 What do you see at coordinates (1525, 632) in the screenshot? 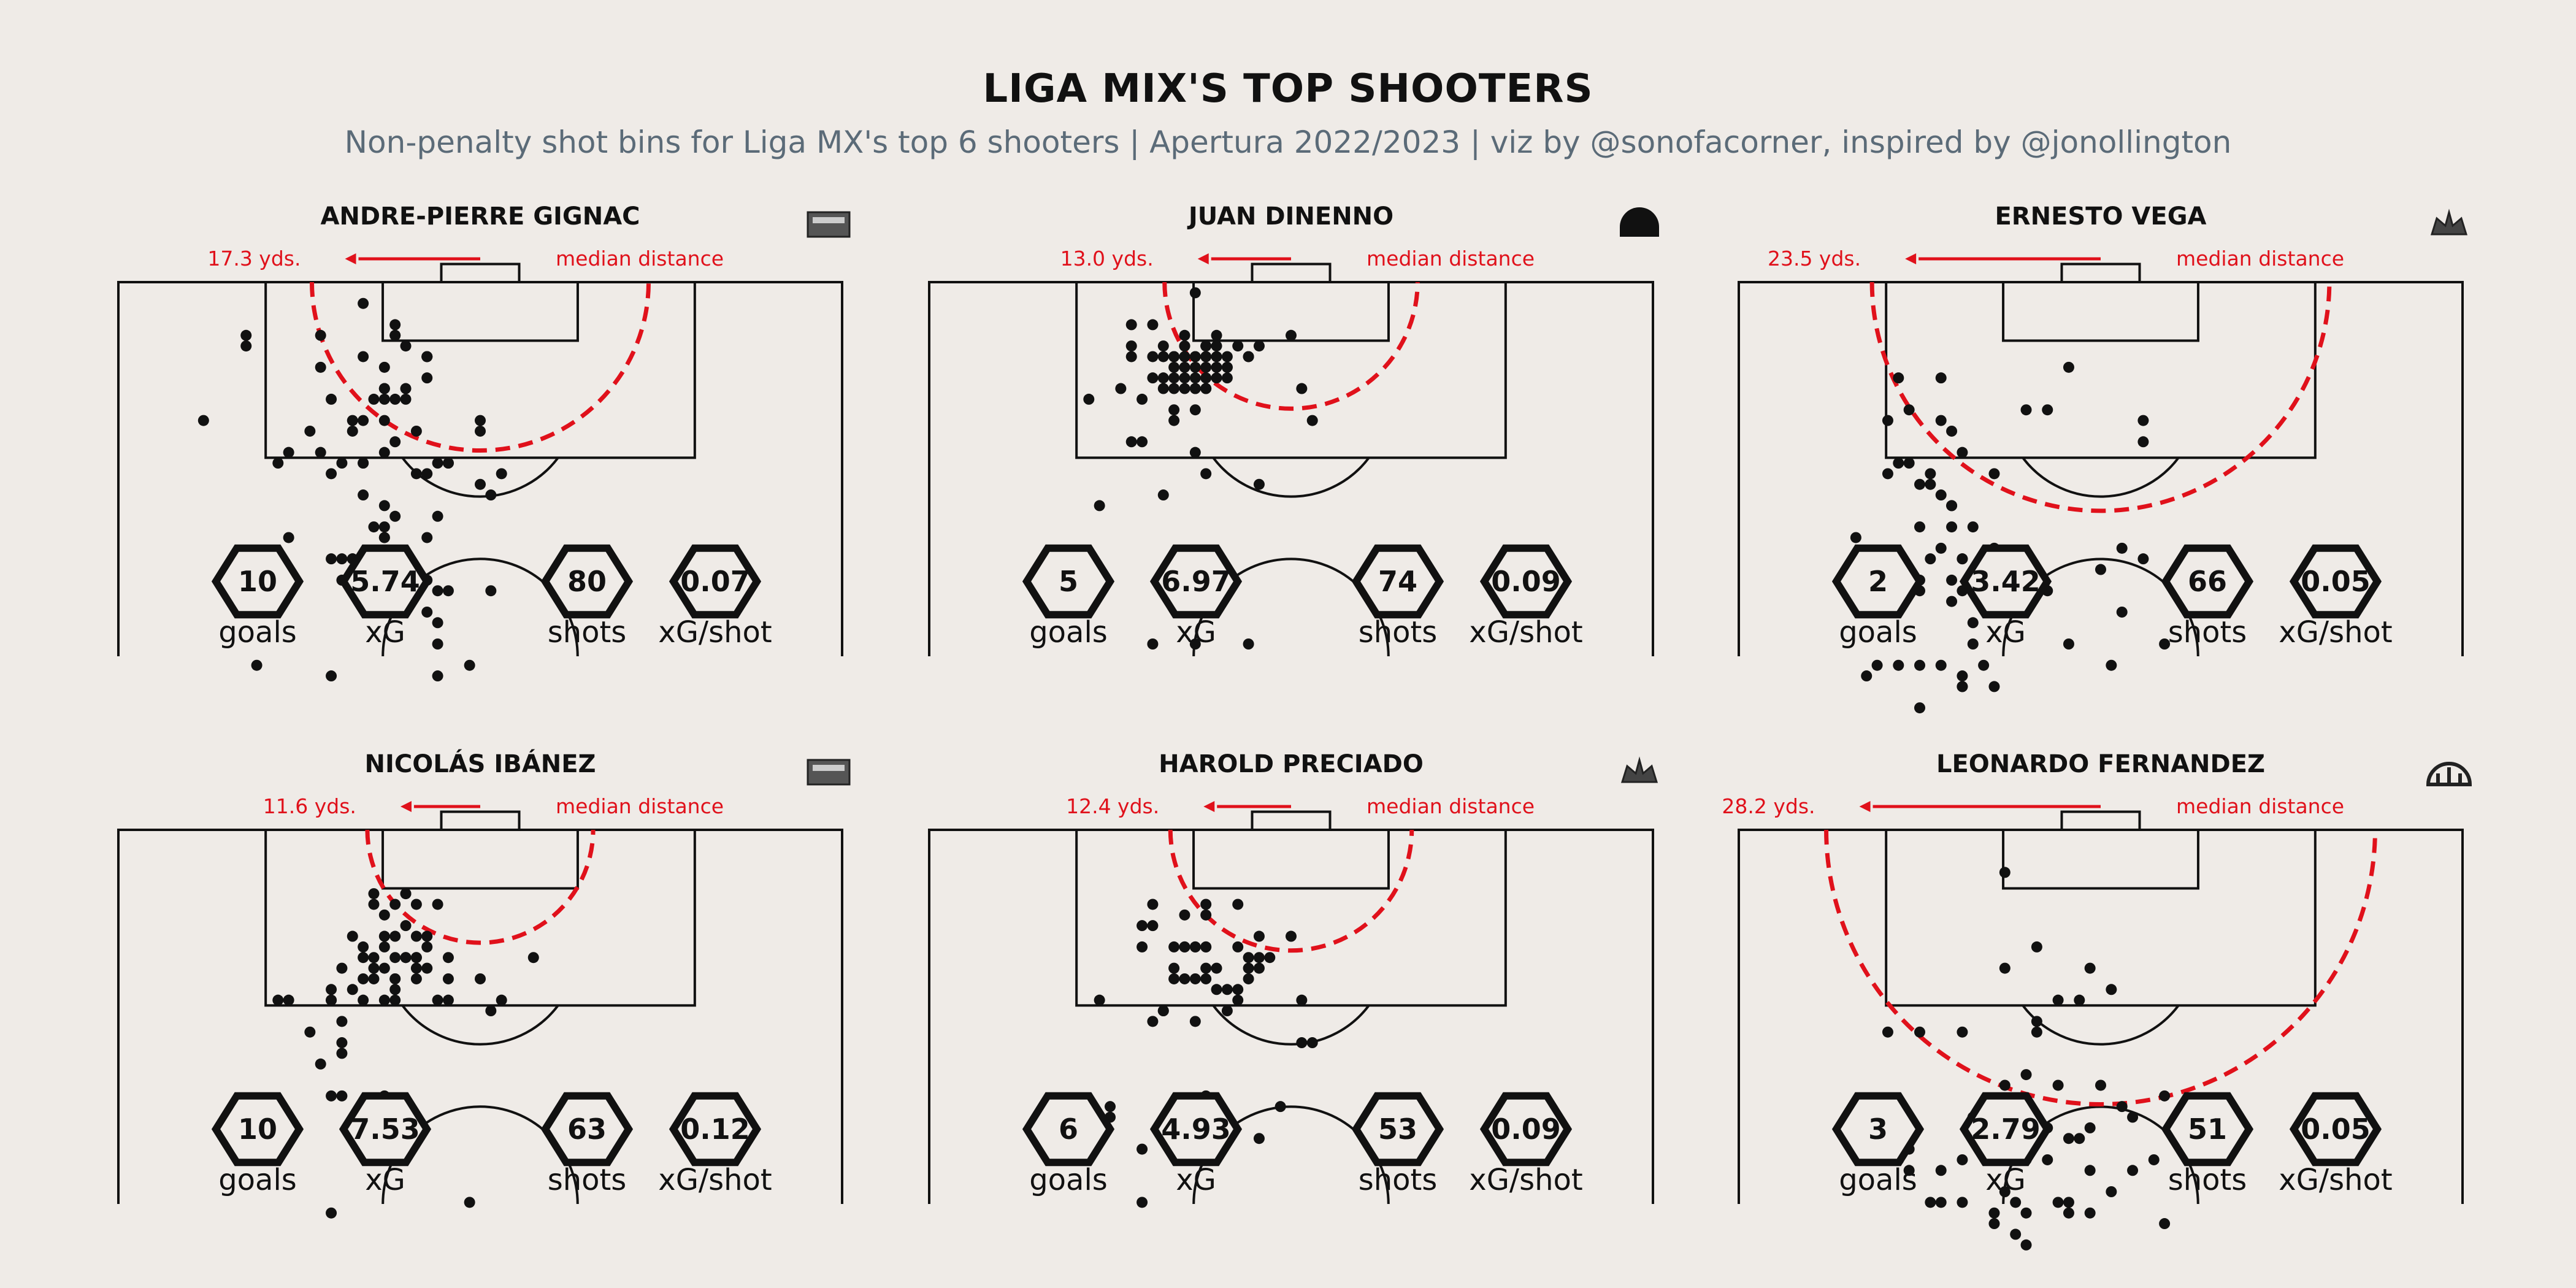
I see `stat-label: xG/shot` at bounding box center [1525, 632].